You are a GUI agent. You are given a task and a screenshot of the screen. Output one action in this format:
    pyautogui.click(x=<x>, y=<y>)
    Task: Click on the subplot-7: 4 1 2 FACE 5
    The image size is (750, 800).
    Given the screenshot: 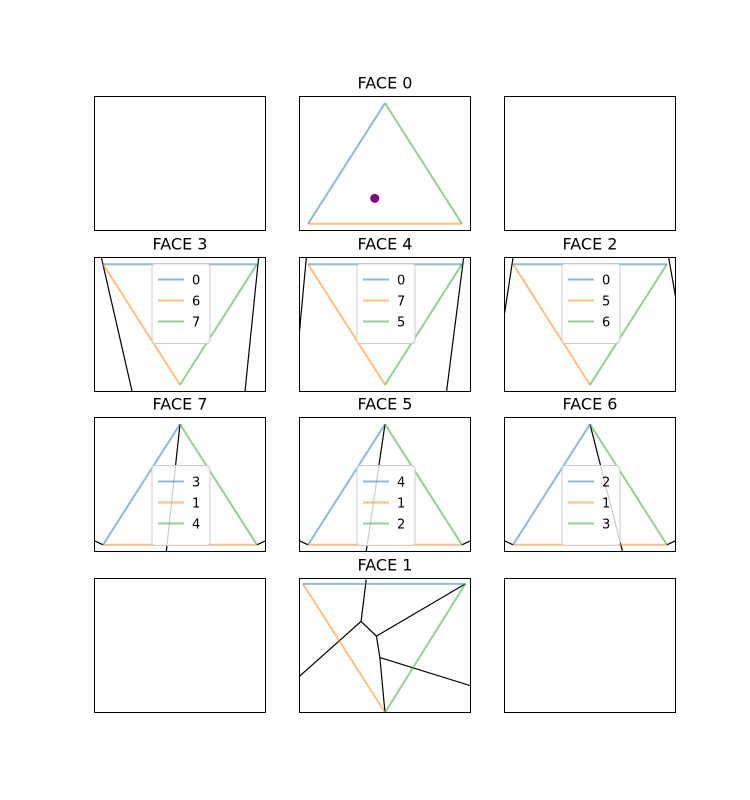 What is the action you would take?
    pyautogui.click(x=385, y=473)
    